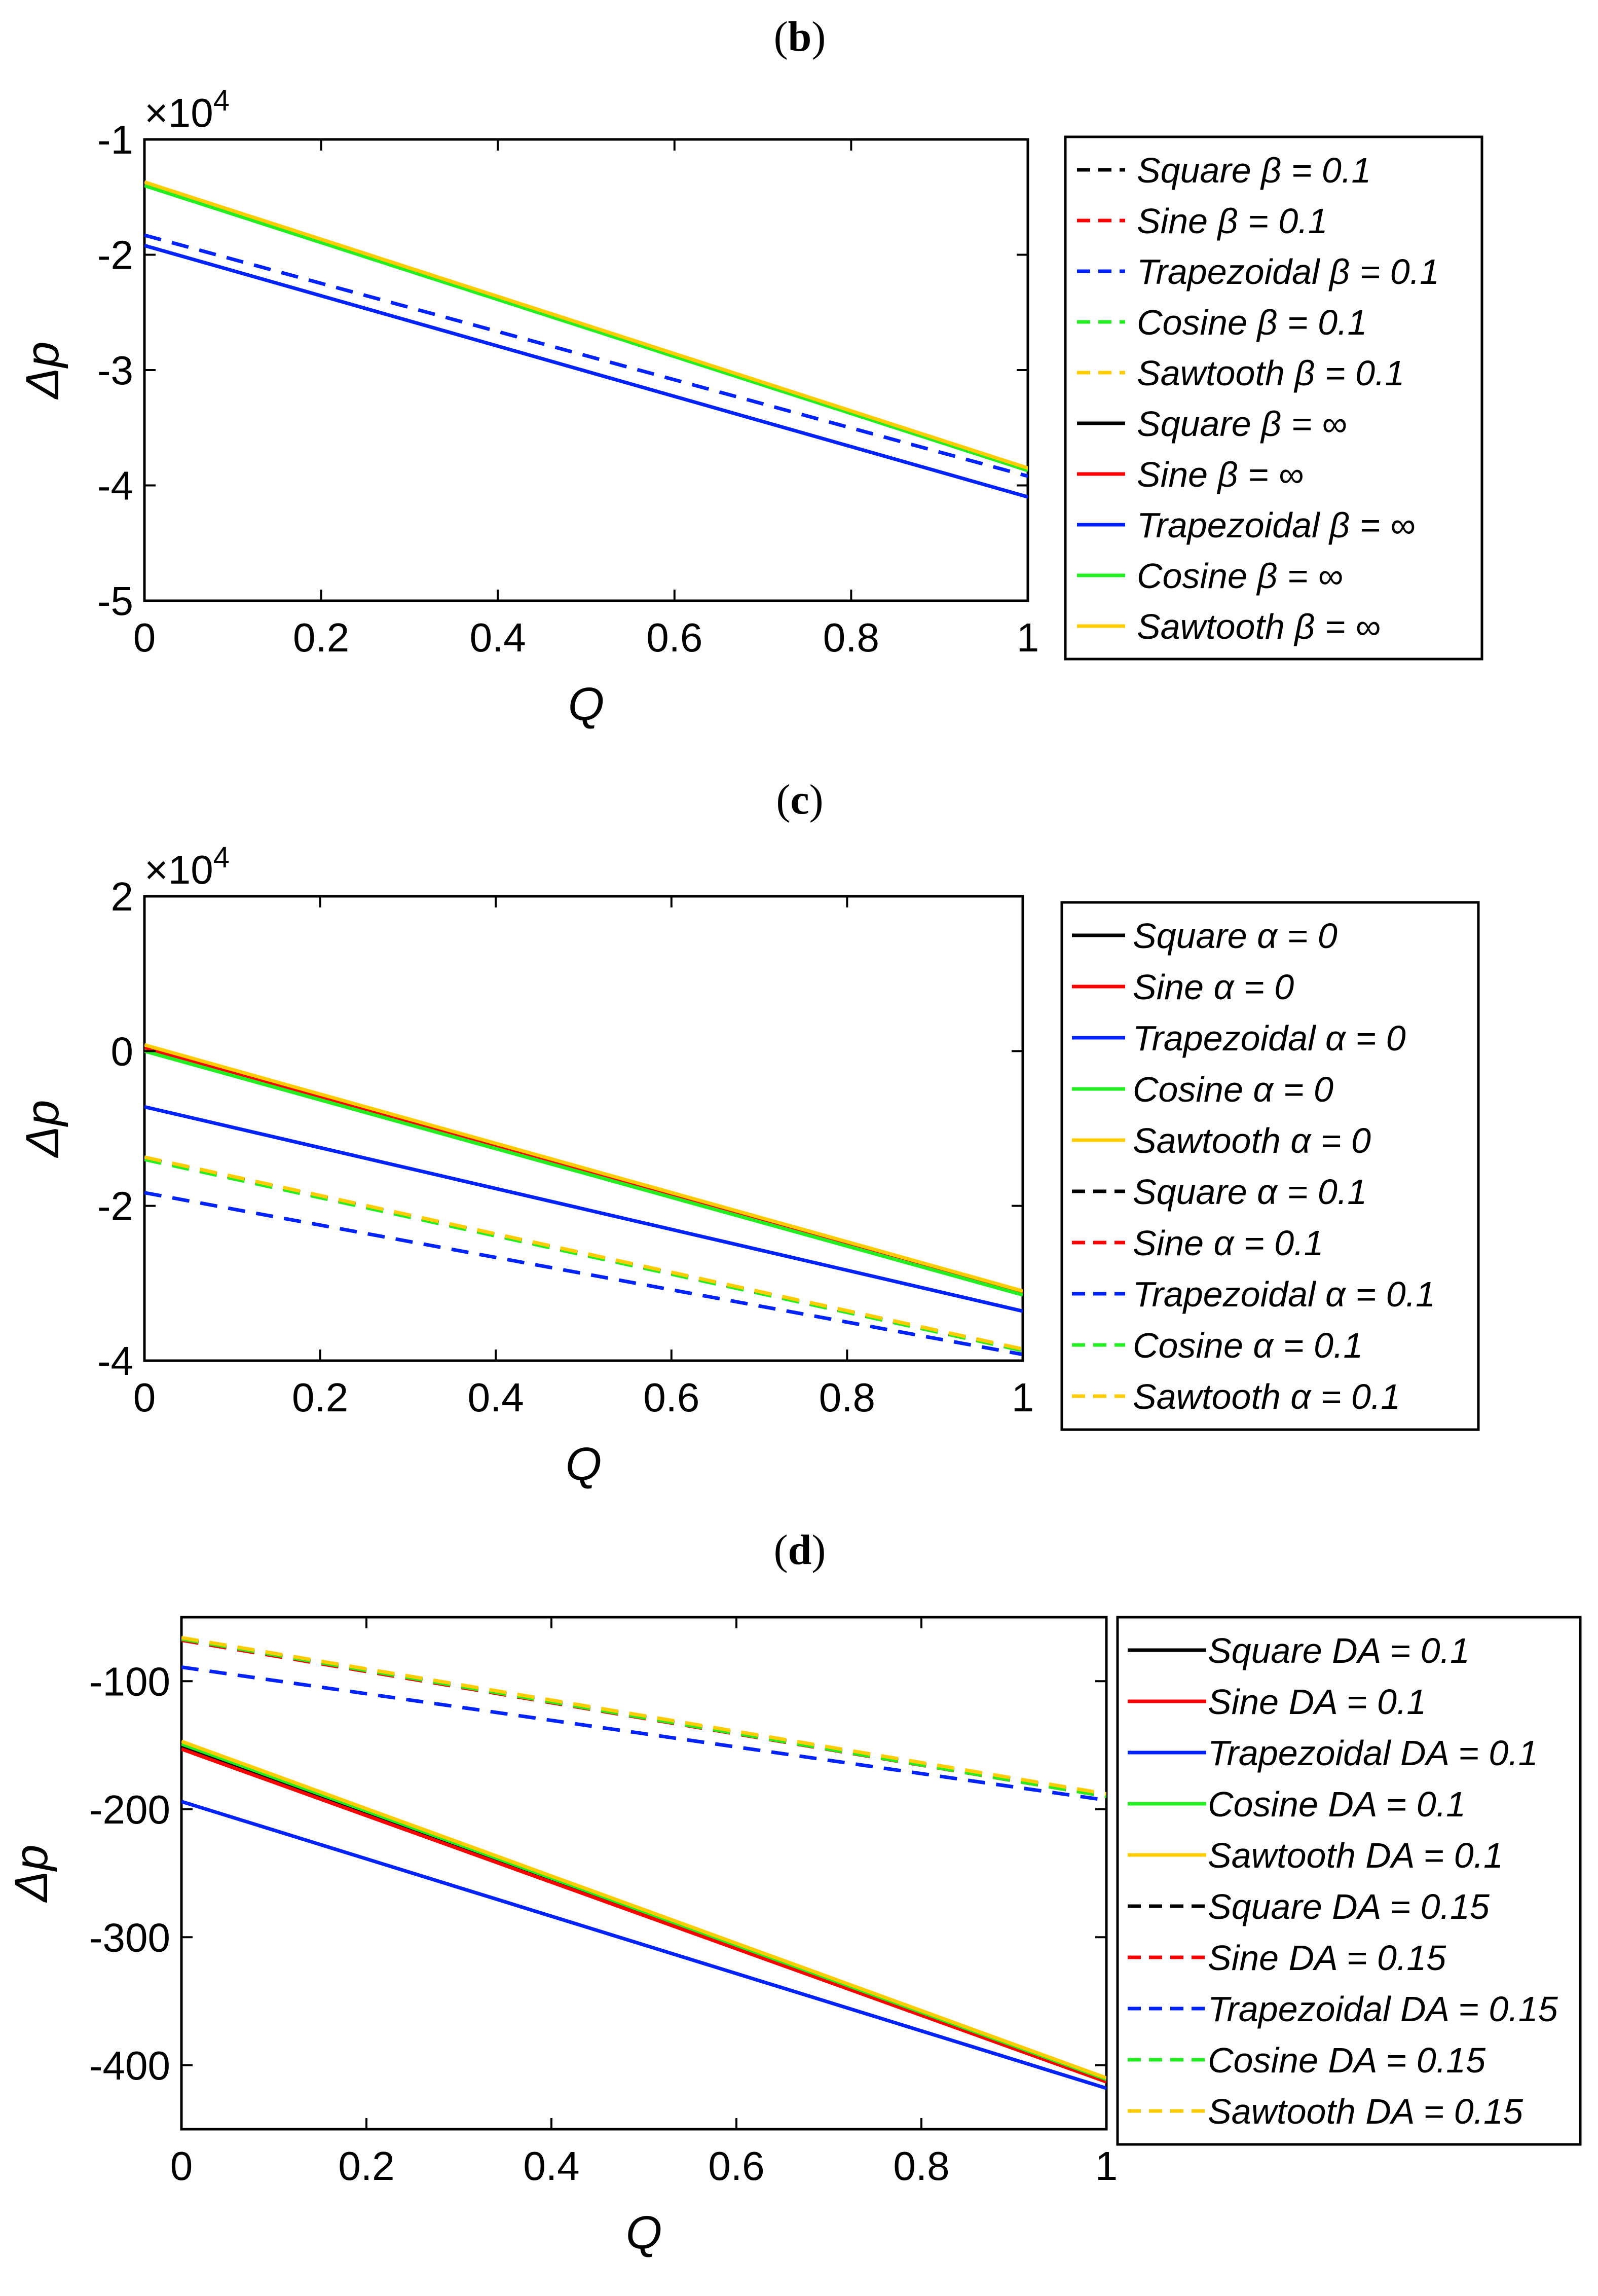 This screenshot has height=2296, width=1598. What do you see at coordinates (799, 799) in the screenshot?
I see `panel-label: (c)` at bounding box center [799, 799].